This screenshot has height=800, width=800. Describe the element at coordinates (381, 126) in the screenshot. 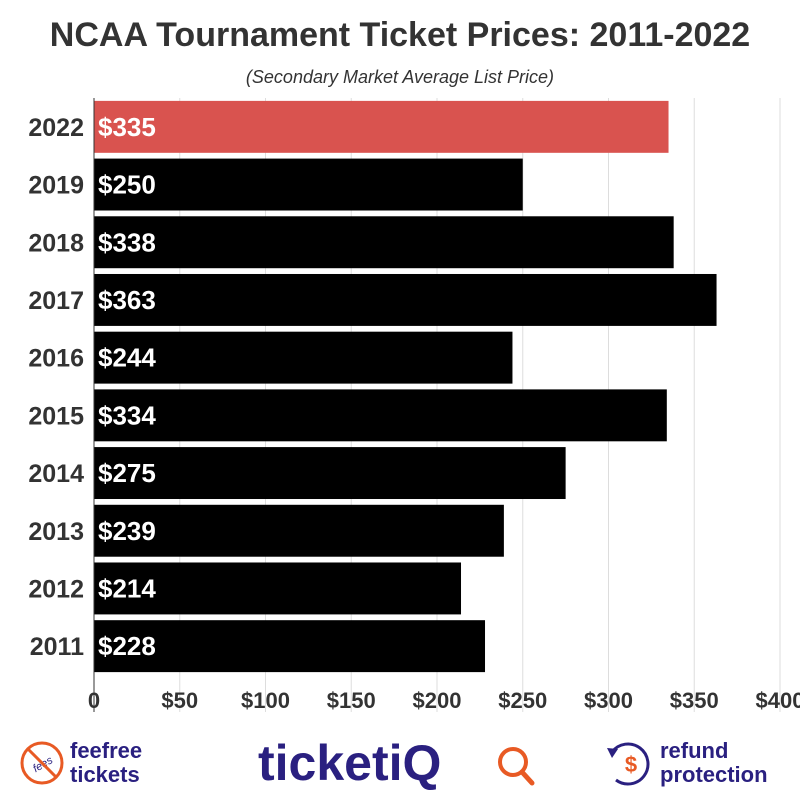

I see `bar-2022` at that location.